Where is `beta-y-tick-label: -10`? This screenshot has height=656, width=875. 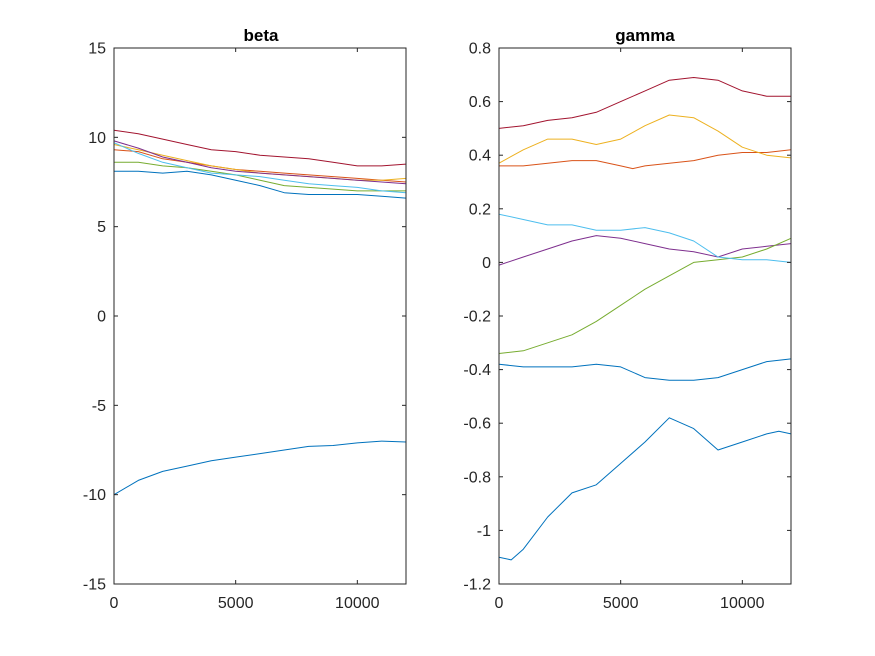 beta-y-tick-label: -10 is located at coordinates (94, 495).